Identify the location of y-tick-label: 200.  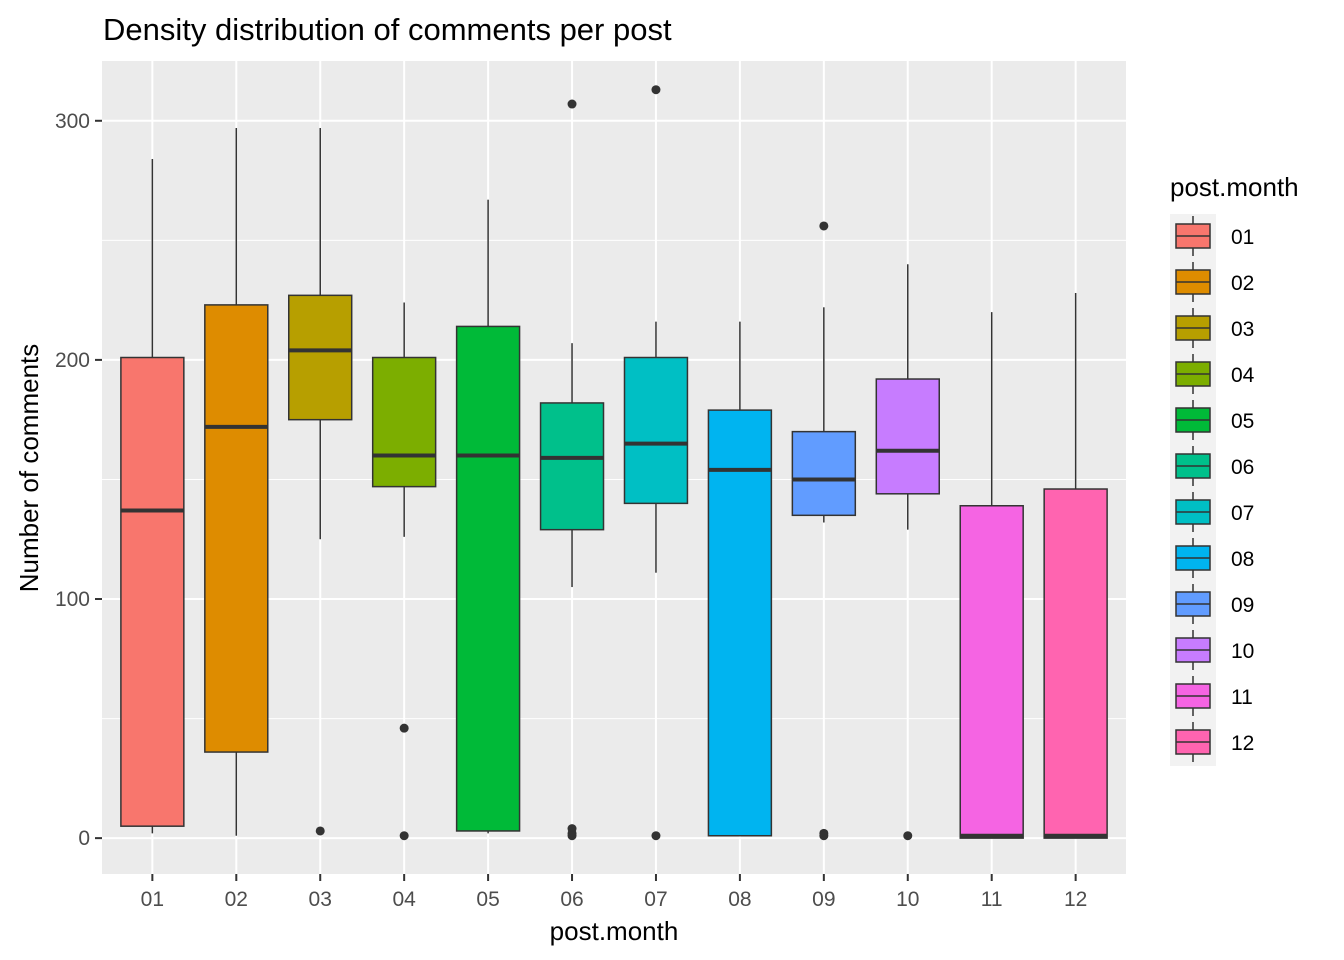
(72, 360).